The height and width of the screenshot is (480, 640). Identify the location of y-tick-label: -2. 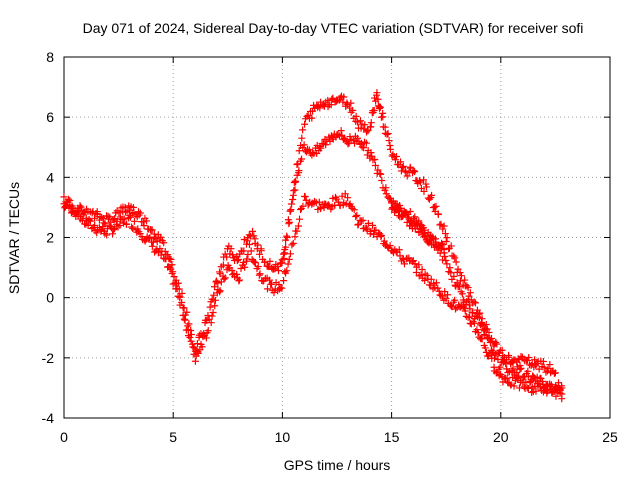
(48, 358).